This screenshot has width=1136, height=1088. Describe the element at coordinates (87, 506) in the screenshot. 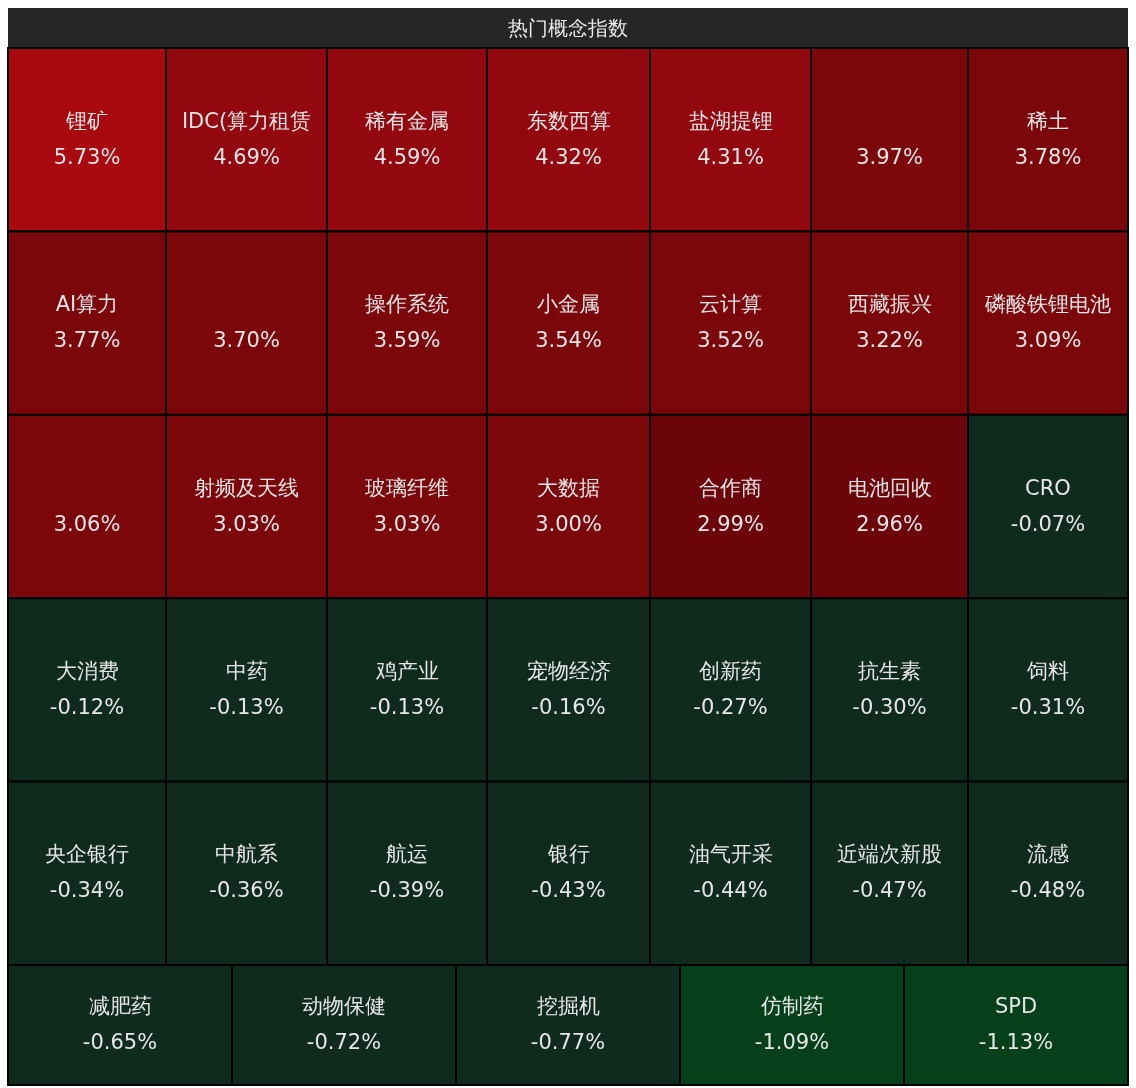

I see `cell: 3.06%` at that location.